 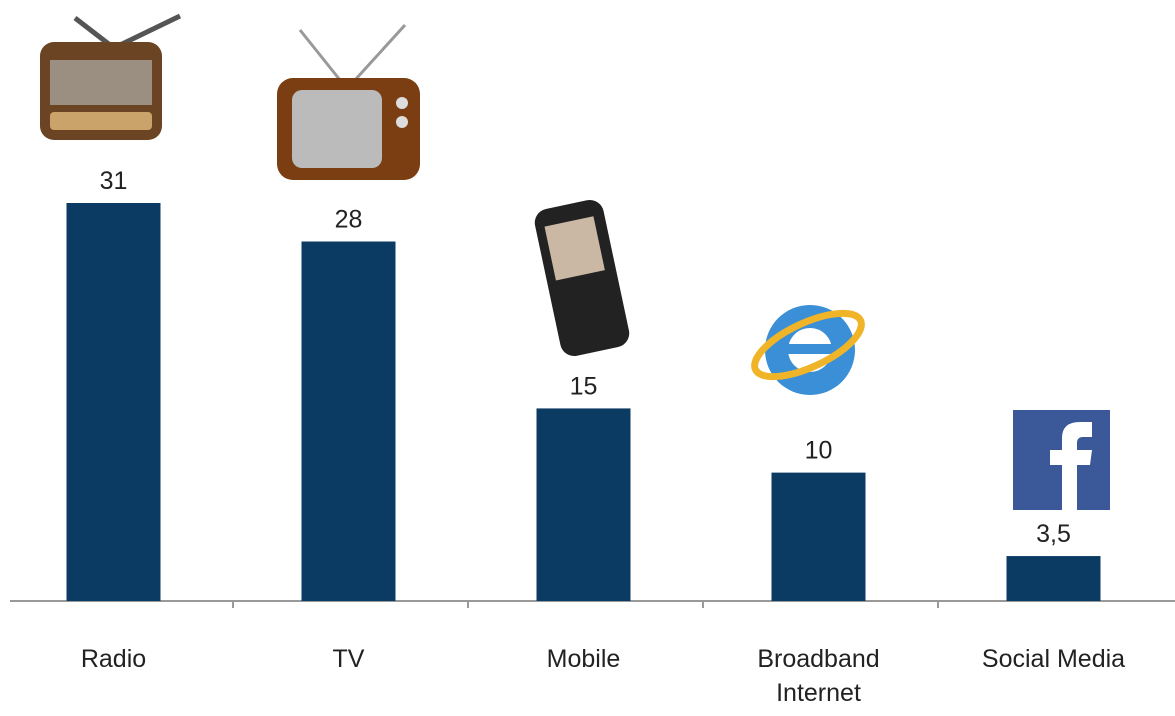 I want to click on mobile-icon, so click(x=582, y=278).